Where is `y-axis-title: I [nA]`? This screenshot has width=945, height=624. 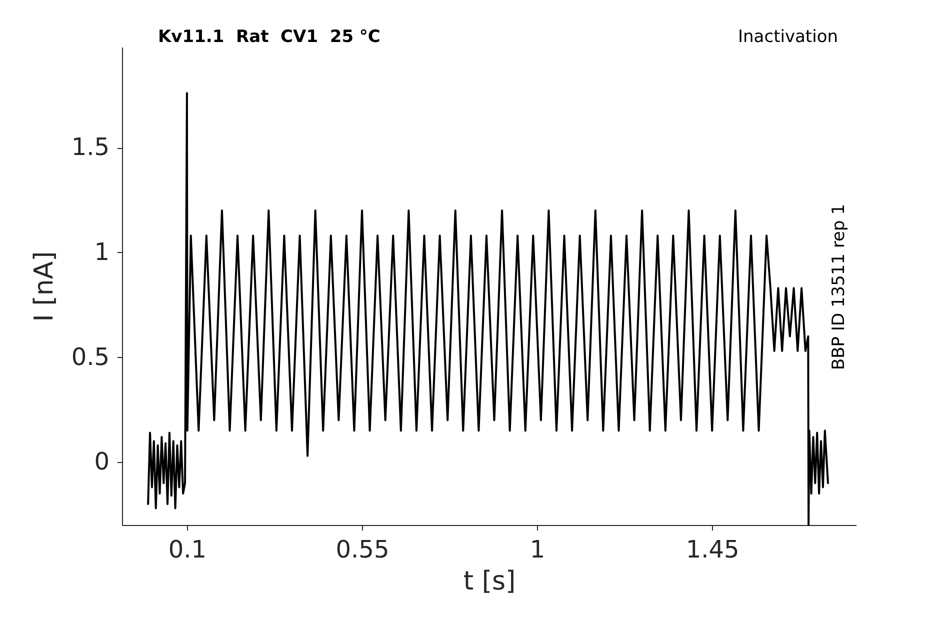 y-axis-title: I [nA] is located at coordinates (44, 286).